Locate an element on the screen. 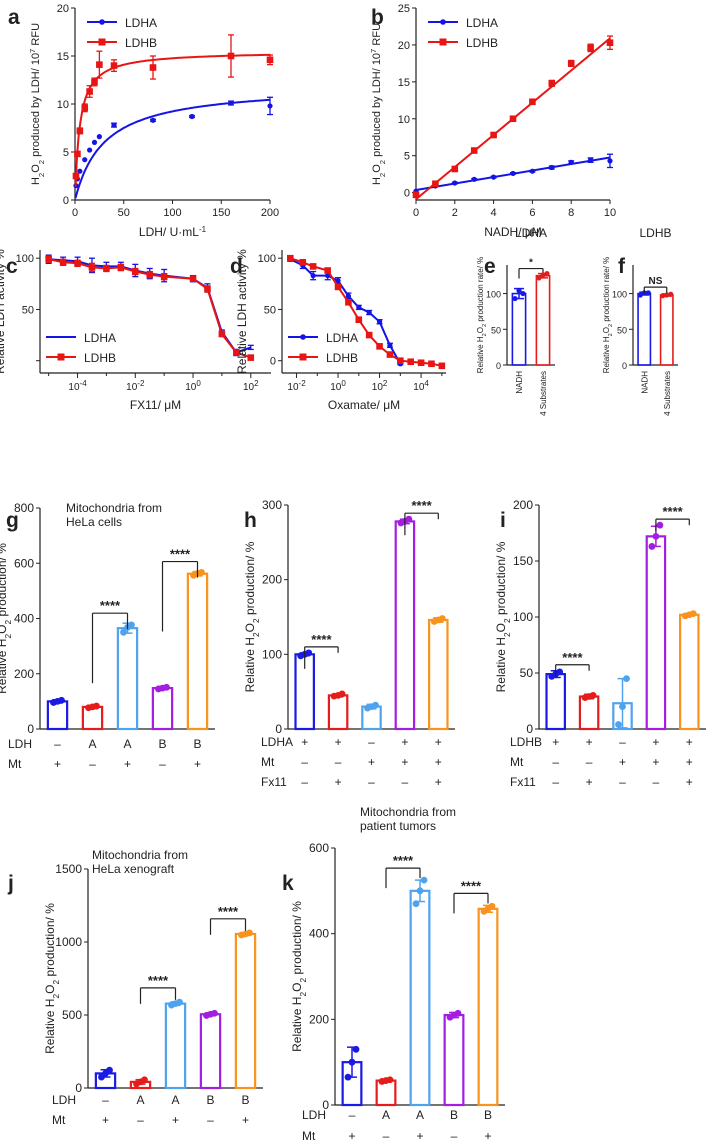 This screenshot has width=713, height=1146. y-tick-label: 800 is located at coordinates (24, 508).